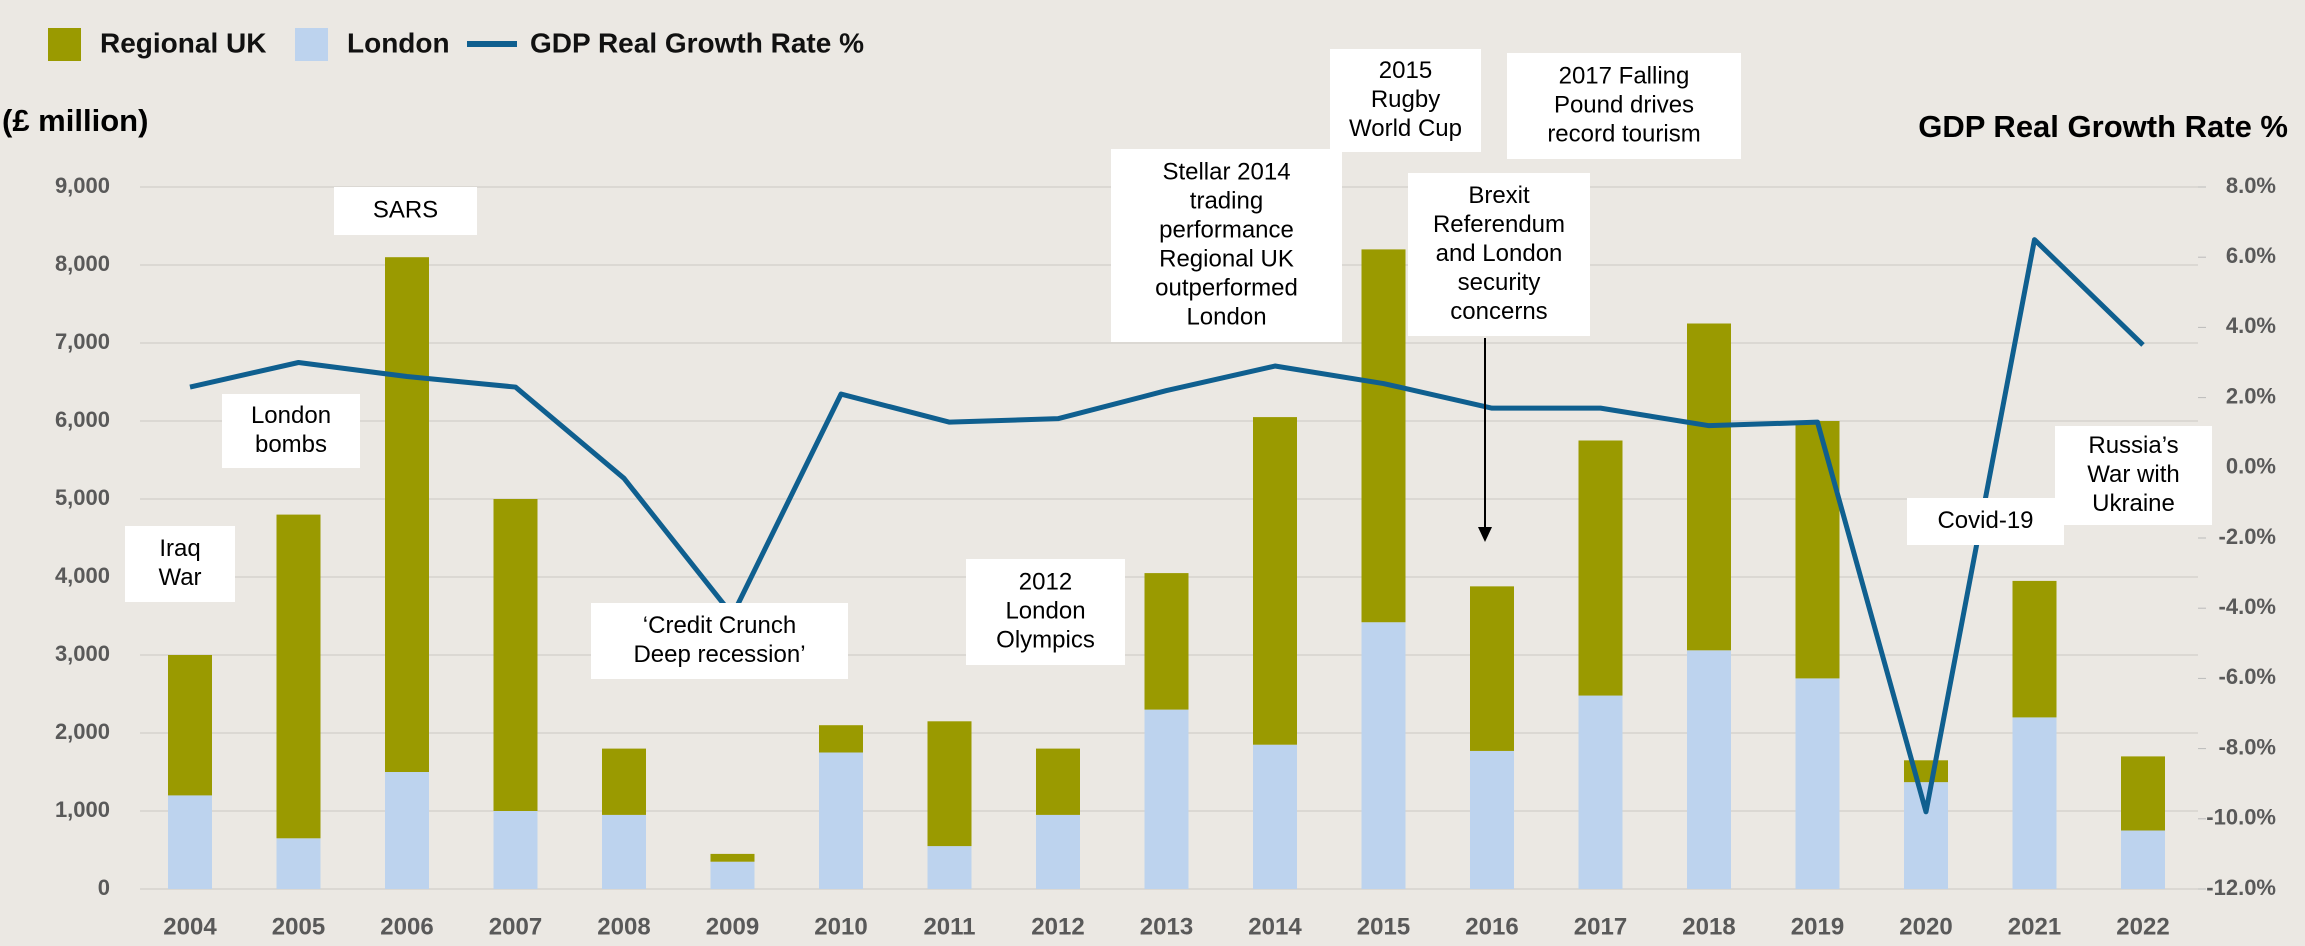  What do you see at coordinates (1491, 926) in the screenshot?
I see `x-tick-label: 2016` at bounding box center [1491, 926].